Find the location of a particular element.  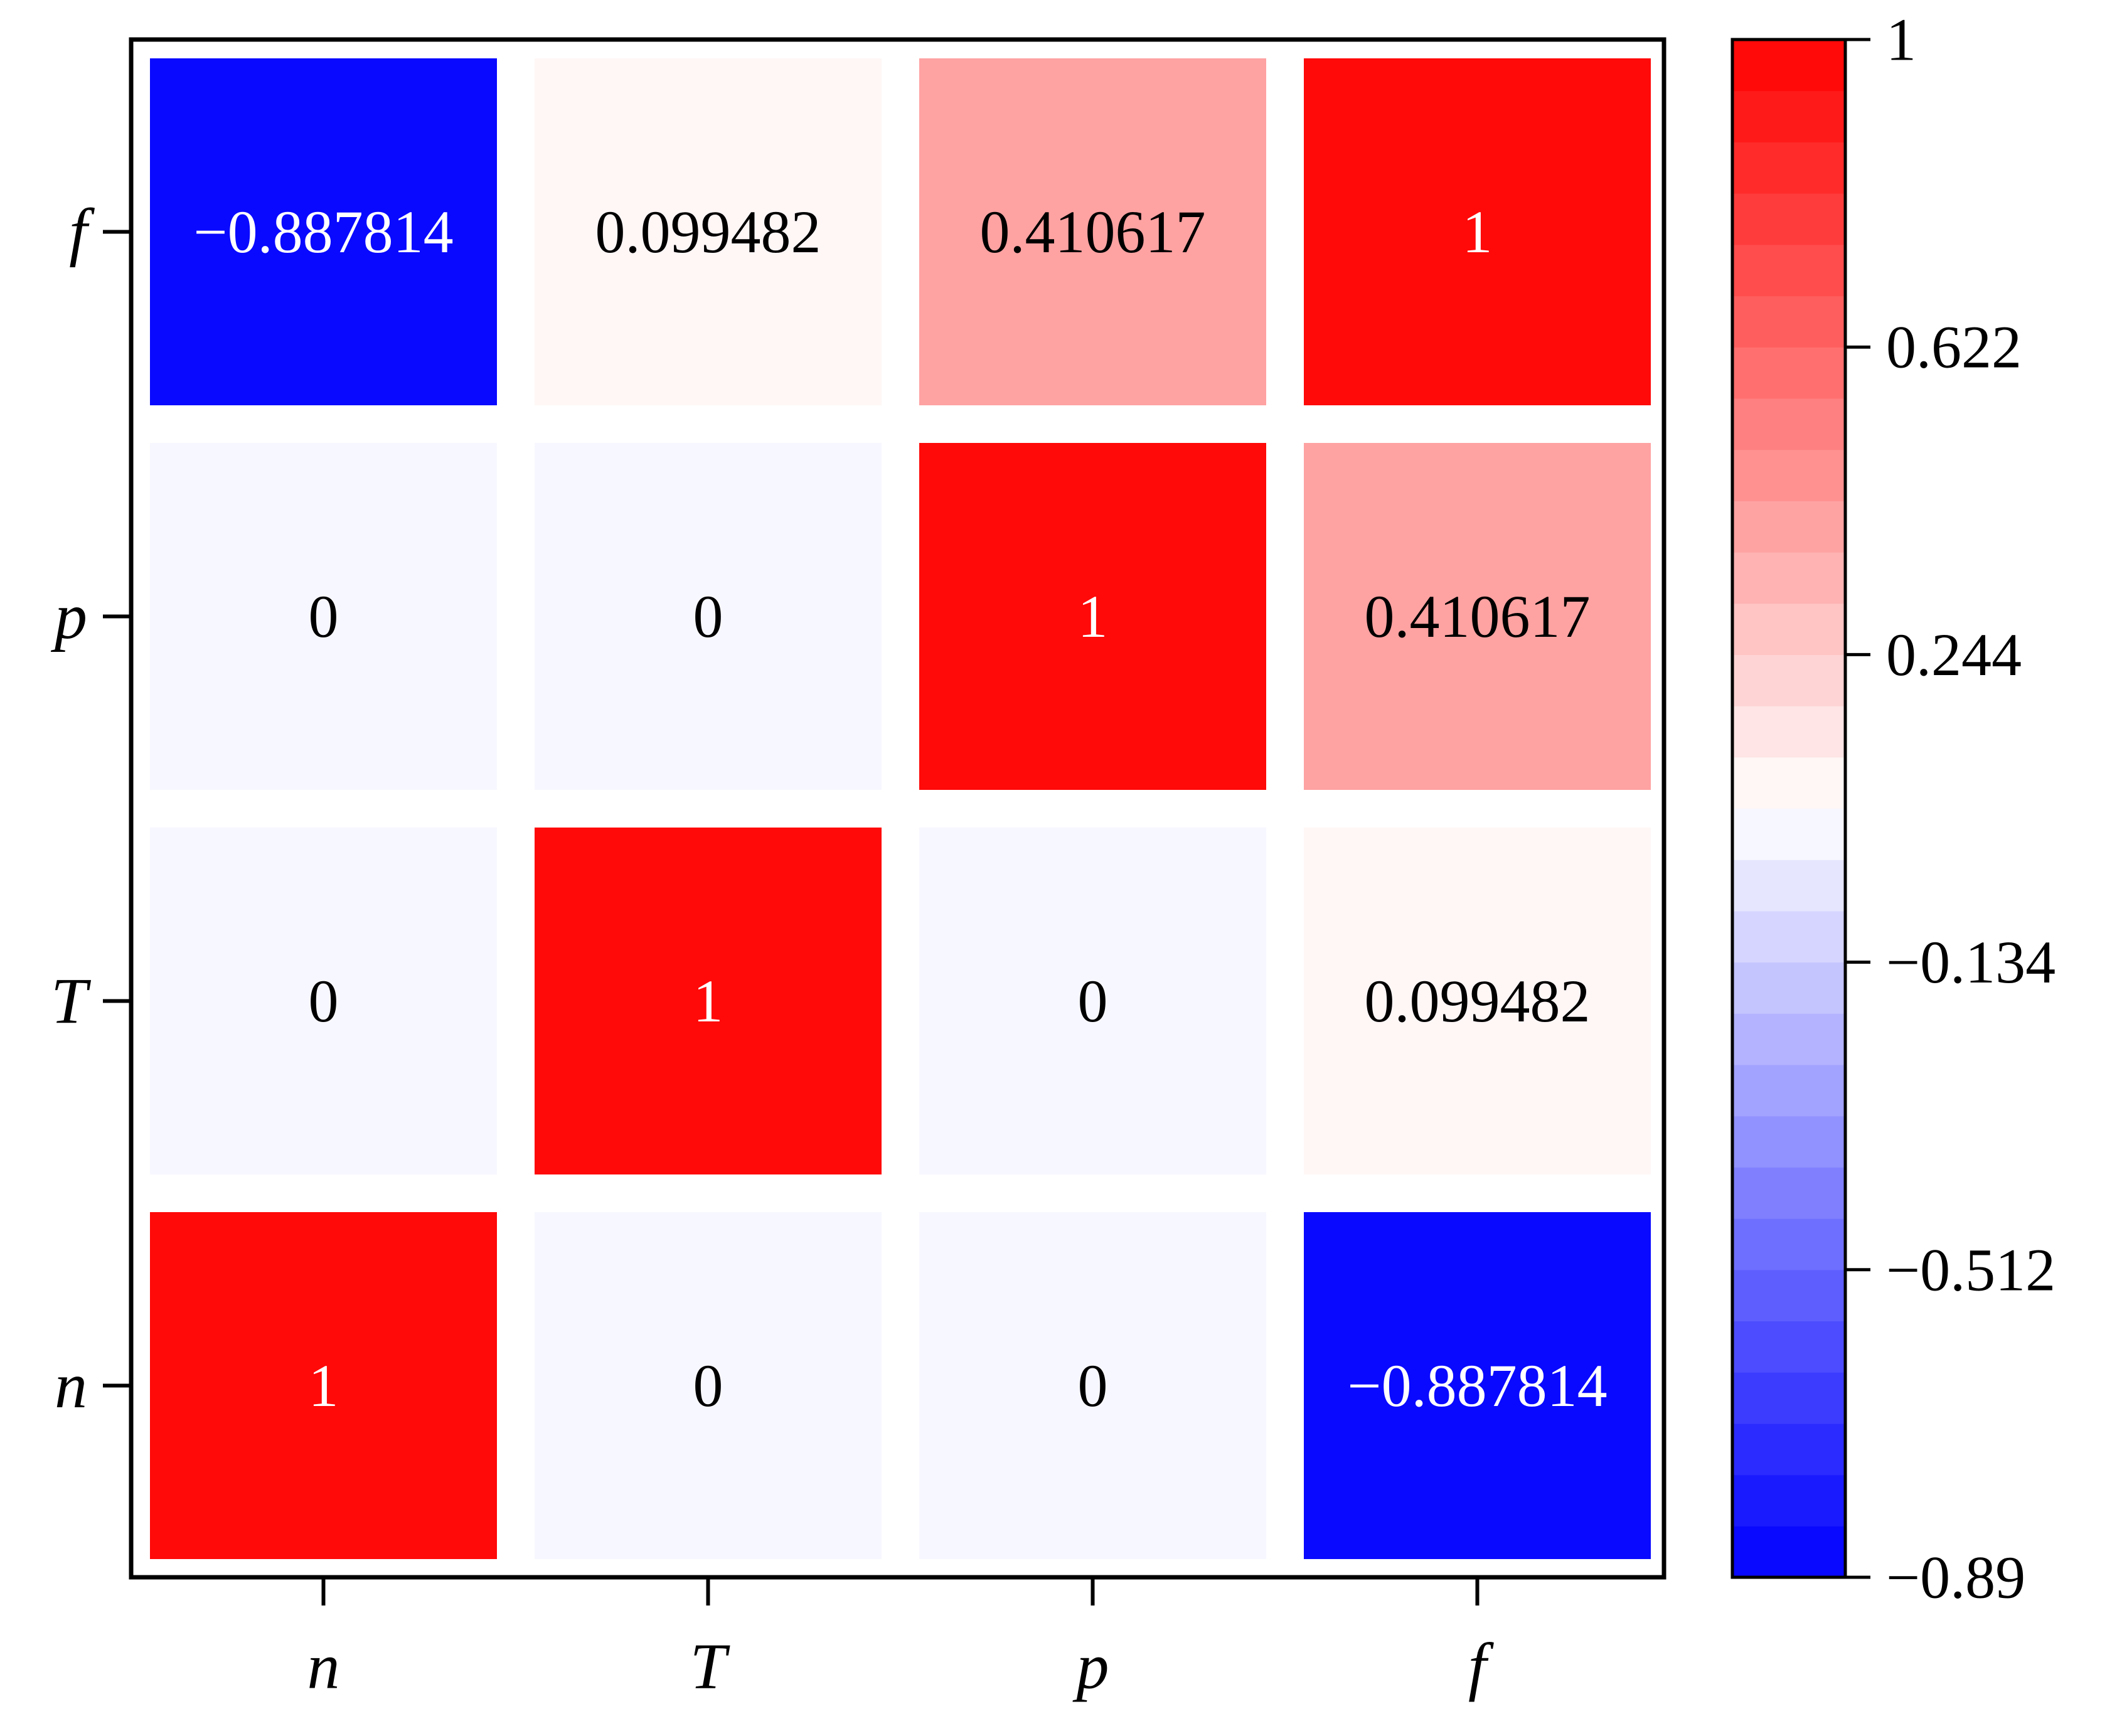

heatmap-cell-n-T is located at coordinates (709, 1385).